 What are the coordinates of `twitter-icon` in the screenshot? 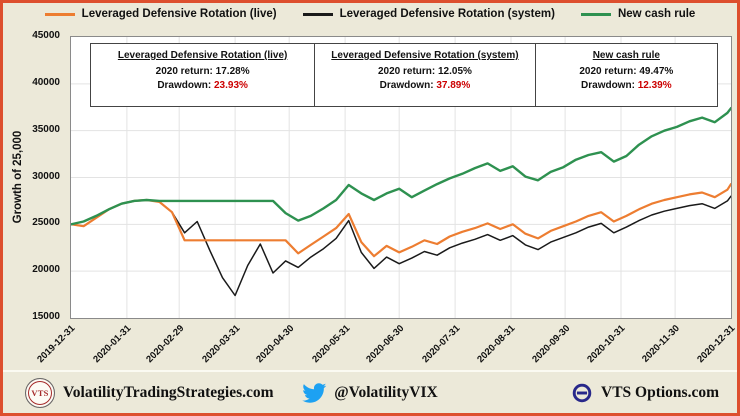 It's located at (314, 393).